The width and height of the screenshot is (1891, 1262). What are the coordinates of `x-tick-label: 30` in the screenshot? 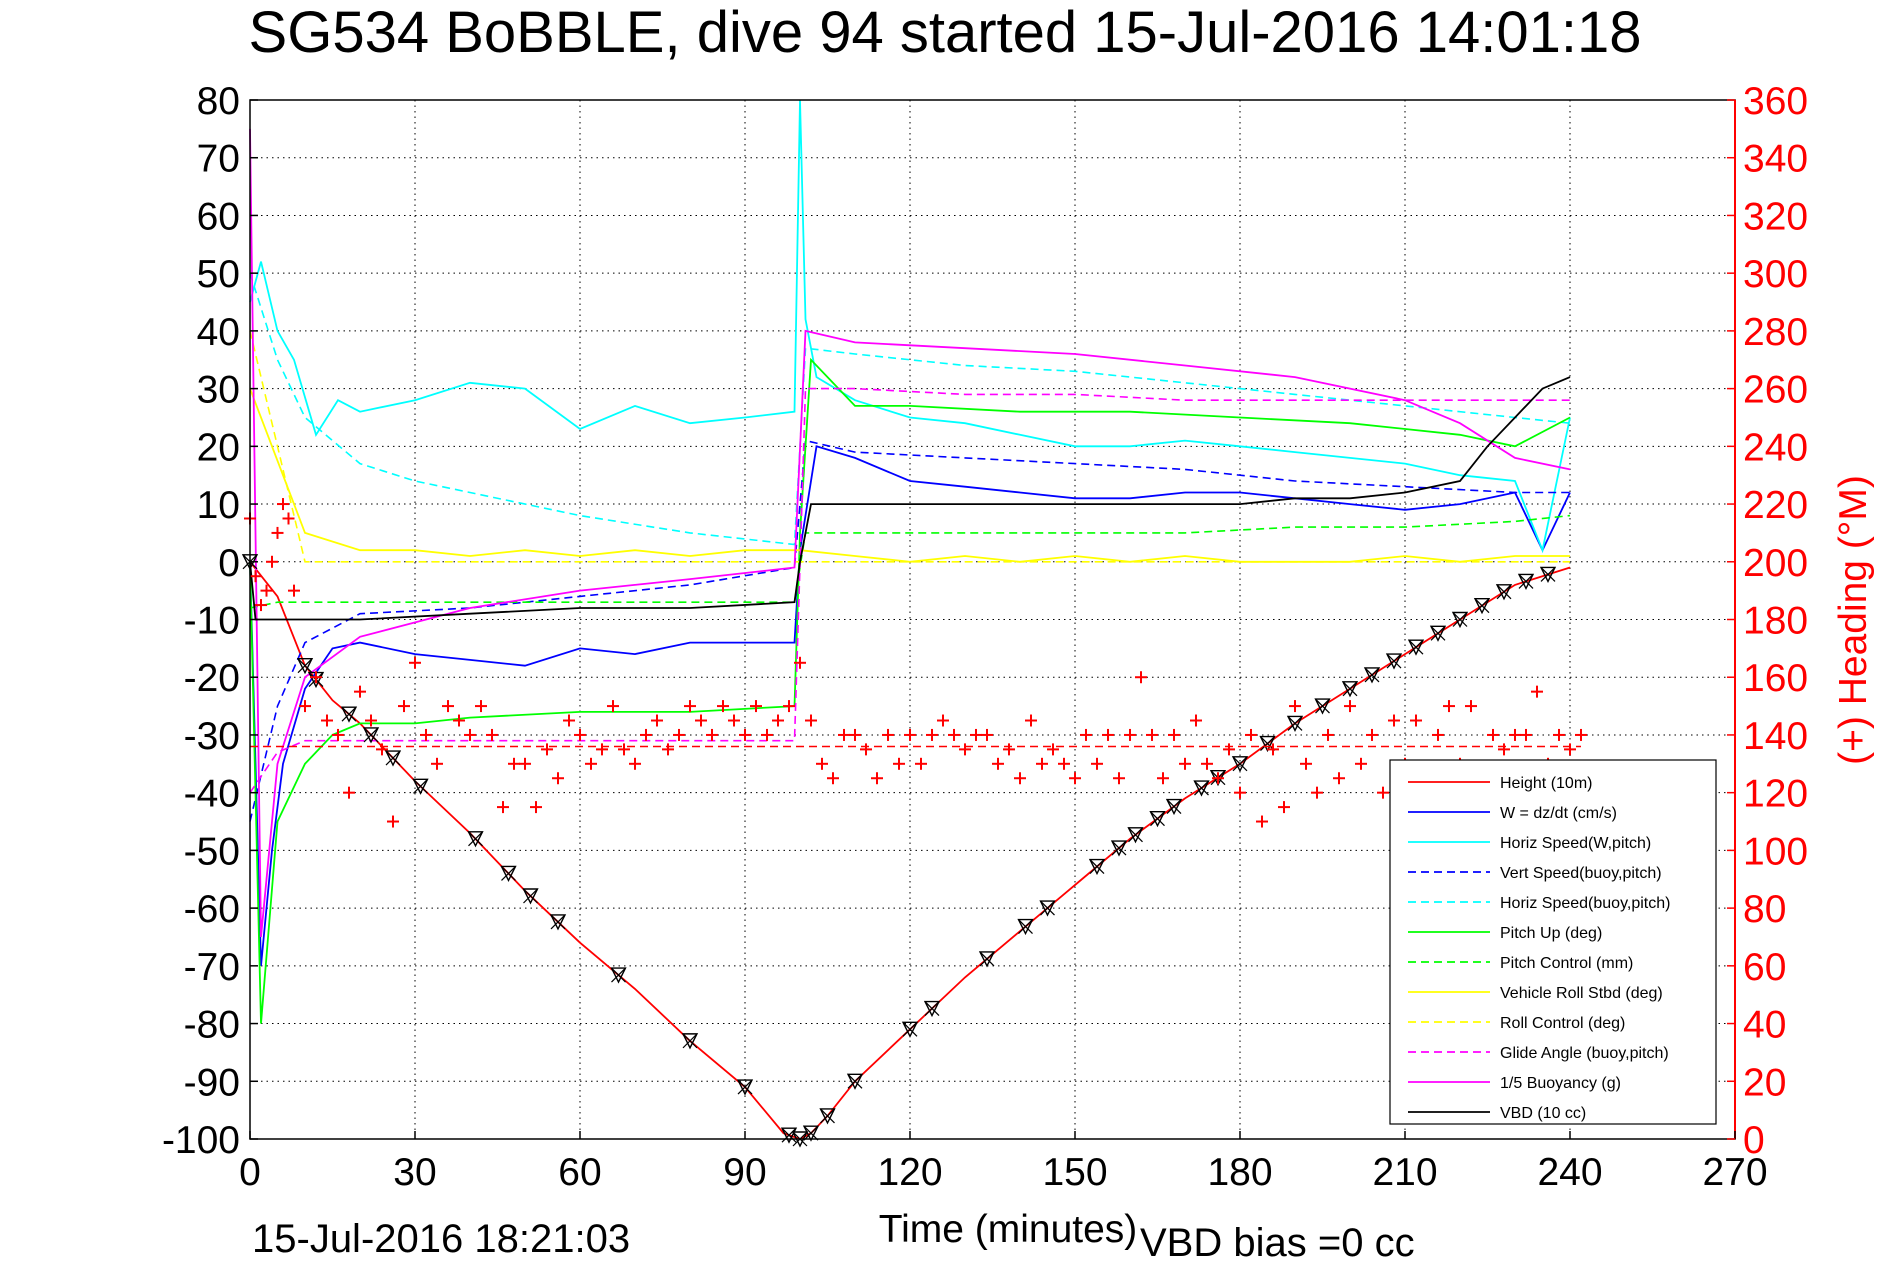 It's located at (414, 1172).